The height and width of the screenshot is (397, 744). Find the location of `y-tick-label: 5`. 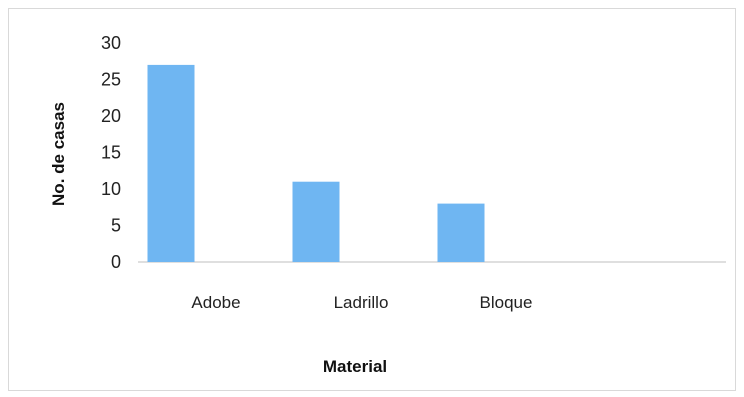

y-tick-label: 5 is located at coordinates (116, 226).